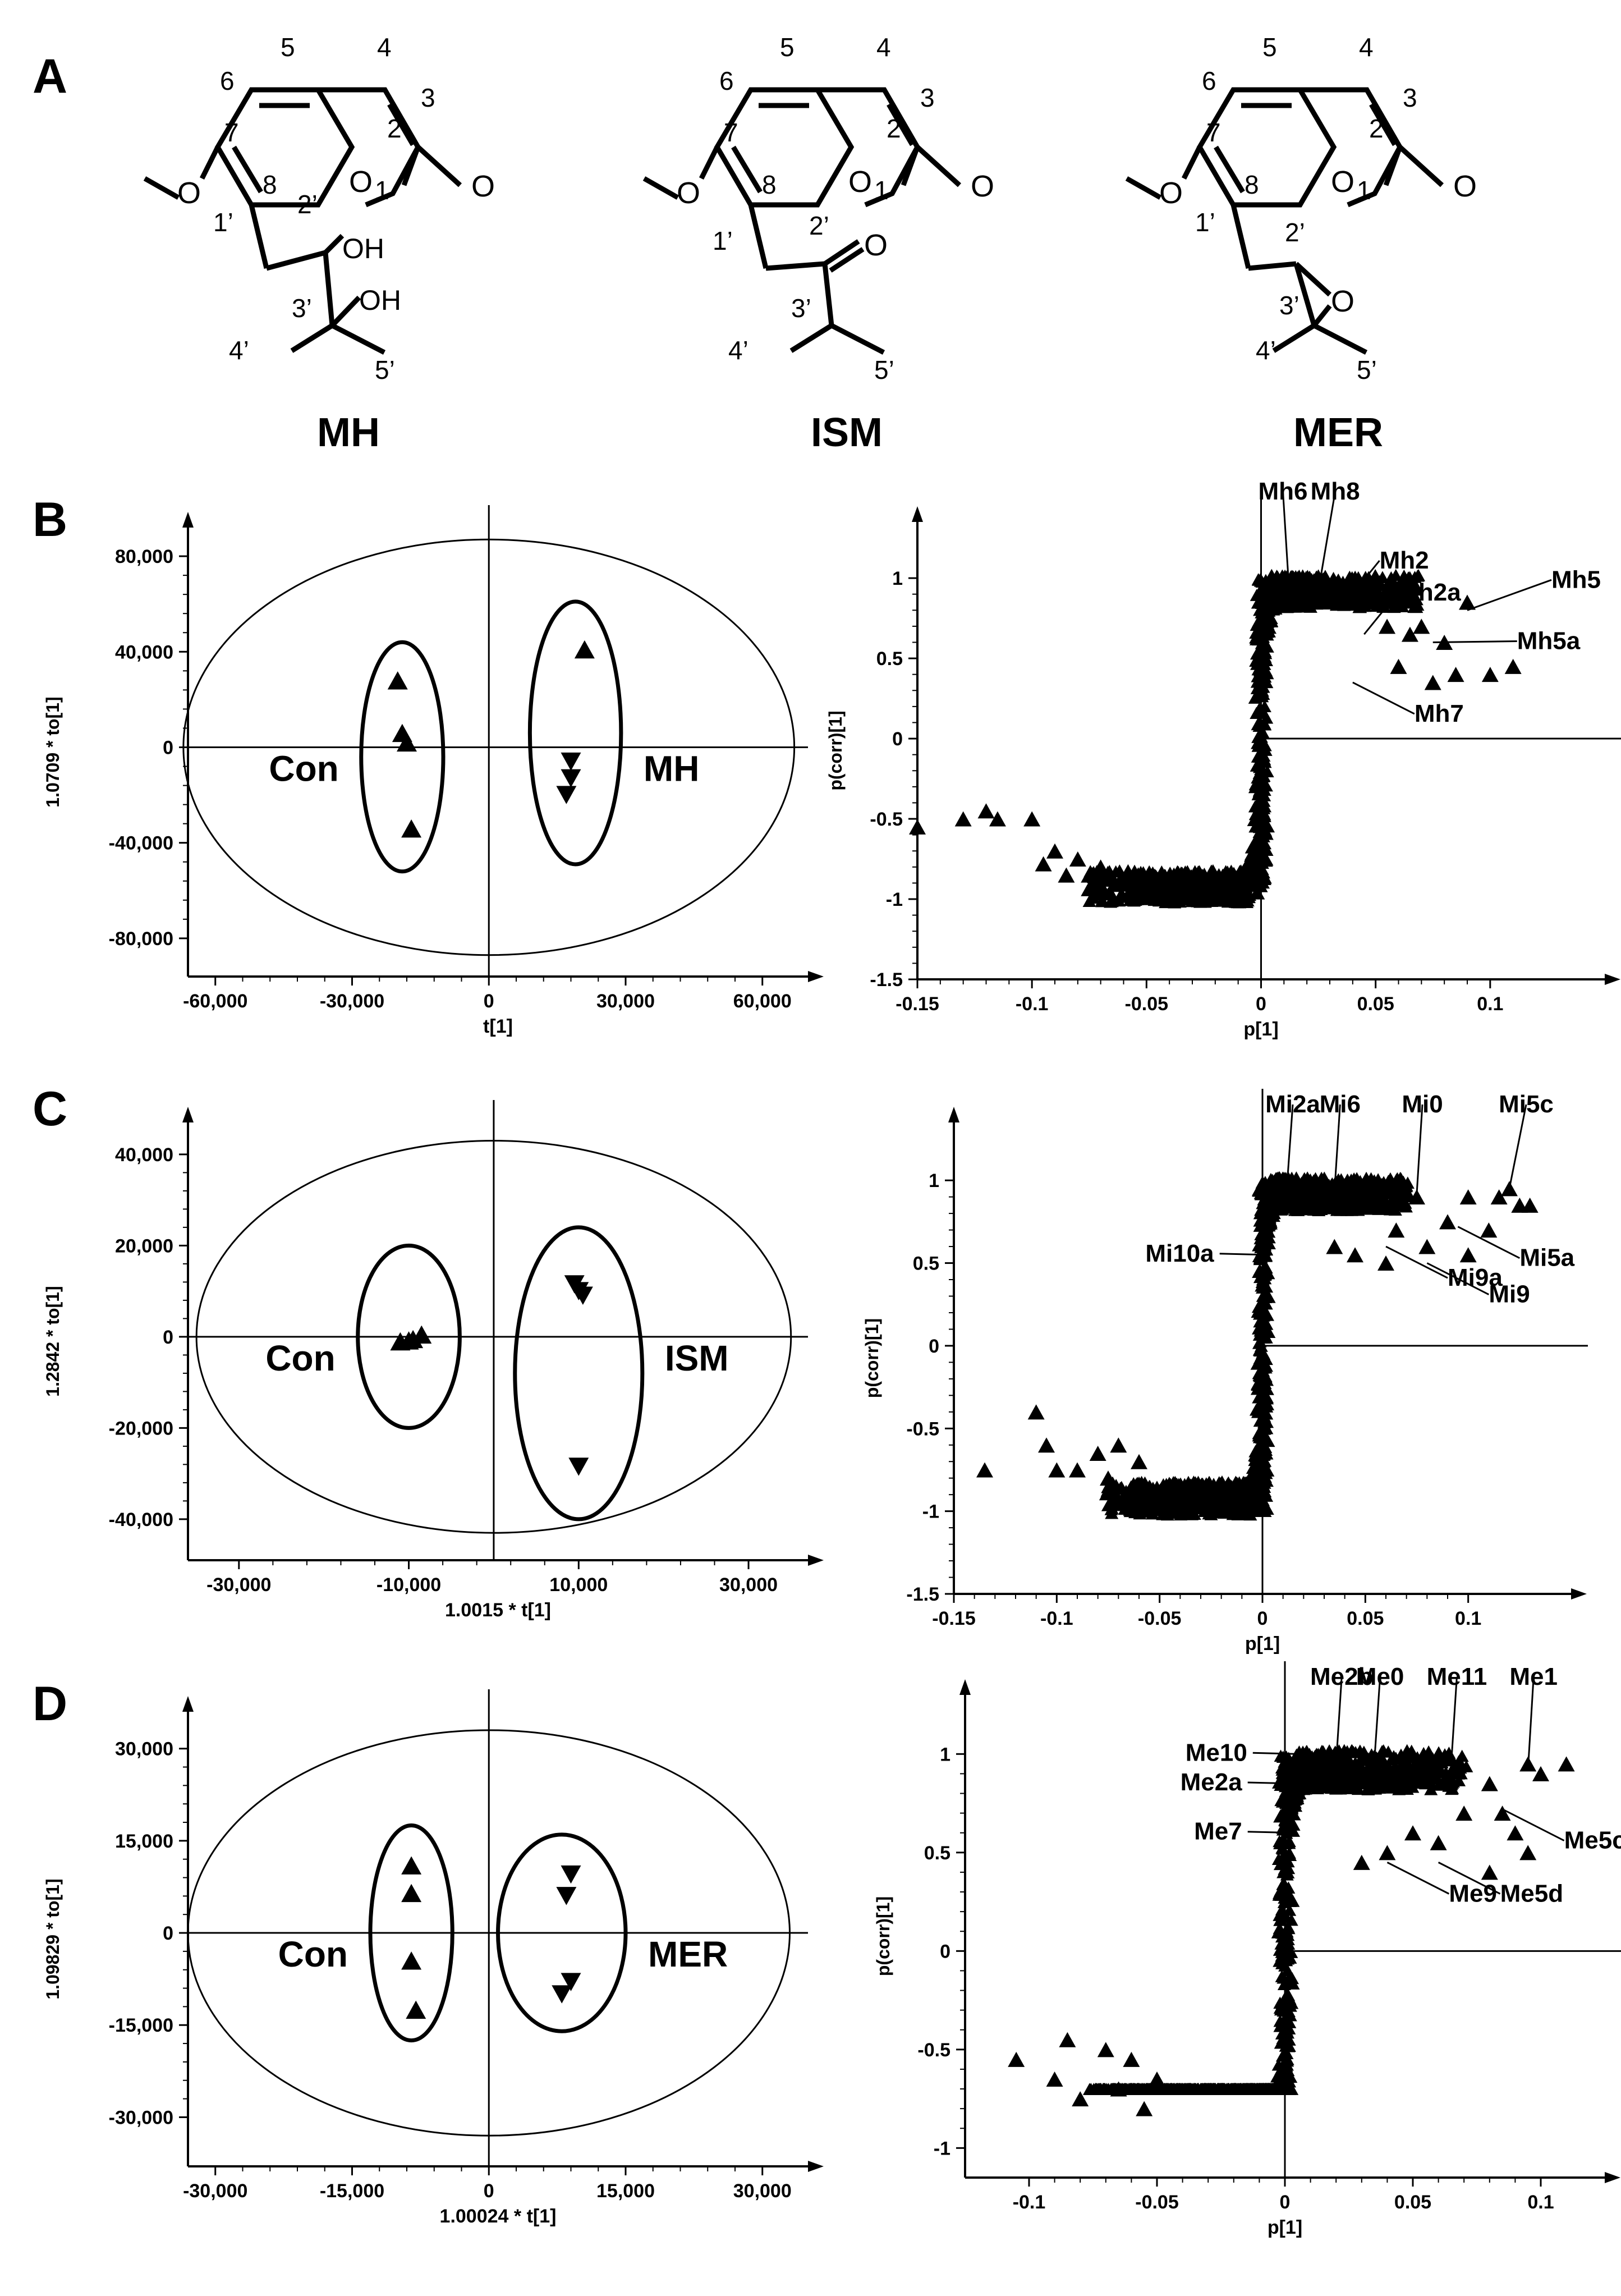 The image size is (1621, 2296). I want to click on mh-num-5: 5, so click(288, 48).